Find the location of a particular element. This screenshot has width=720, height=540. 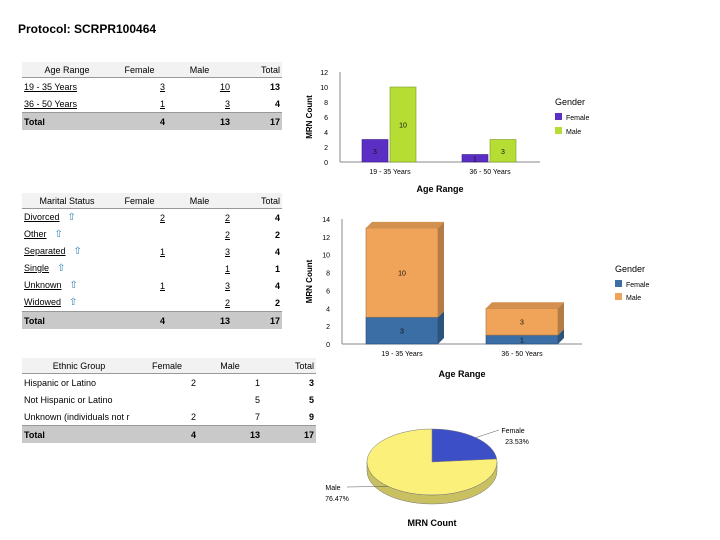

pie-label-percent: 23.53% is located at coordinates (517, 442).